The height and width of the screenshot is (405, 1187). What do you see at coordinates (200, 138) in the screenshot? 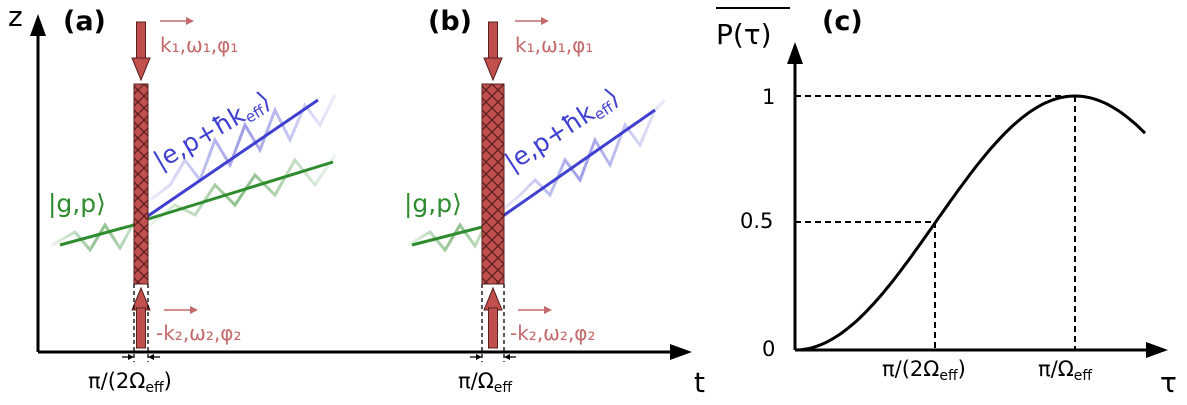
I see `state-excited-main-a: |e,p+ħk` at bounding box center [200, 138].